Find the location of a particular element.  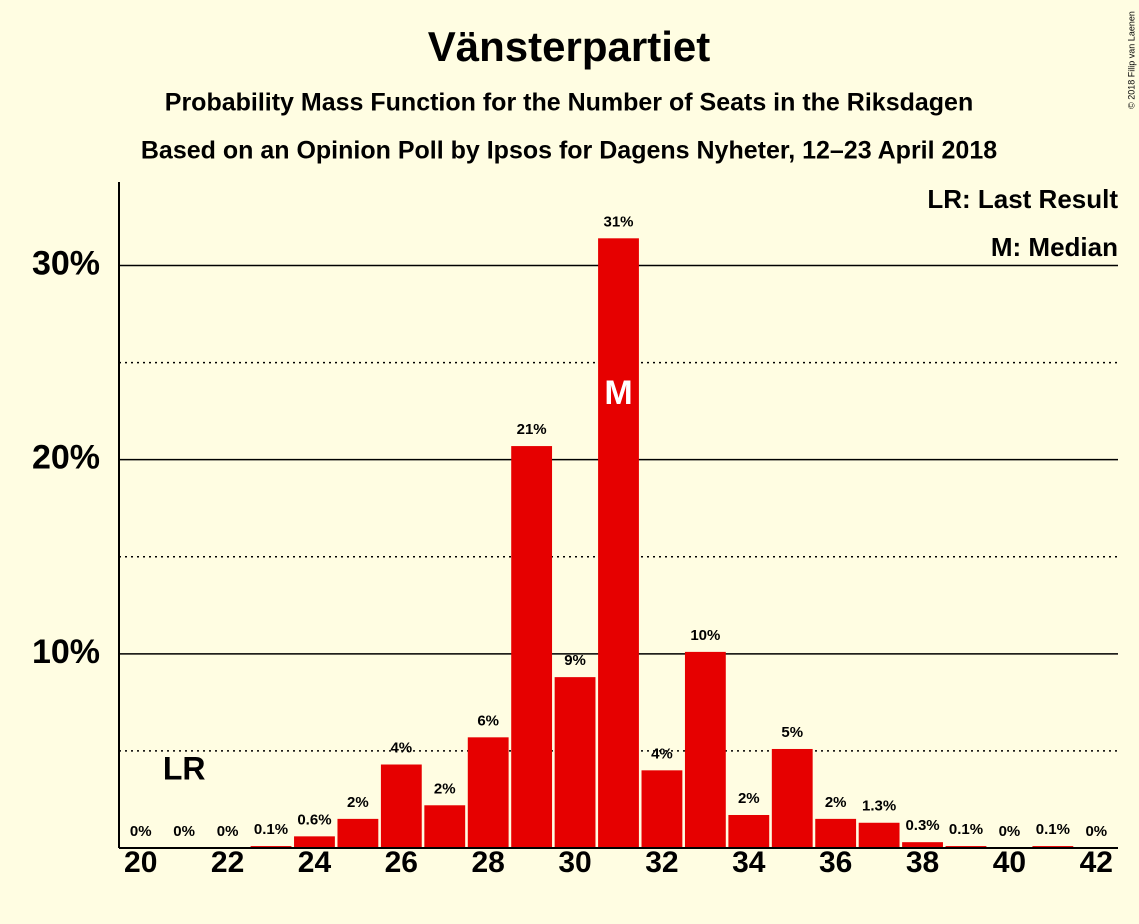

copyright: © 2018 Filip van Laenen is located at coordinates (1131, 60).